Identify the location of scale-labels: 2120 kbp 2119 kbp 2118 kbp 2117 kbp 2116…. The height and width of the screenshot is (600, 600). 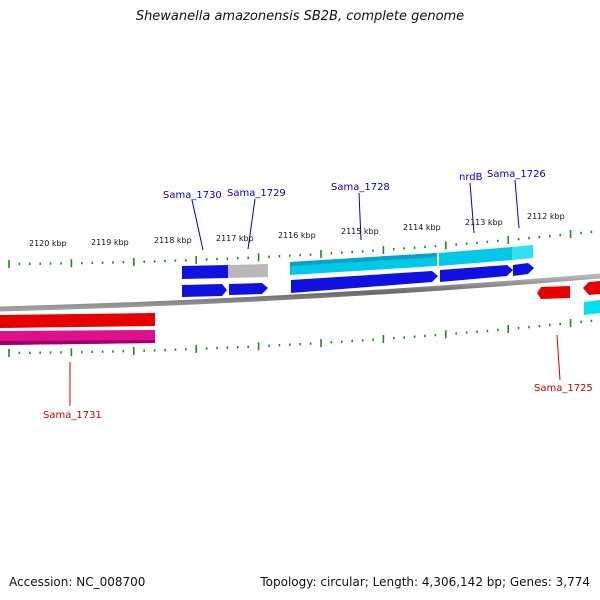
(297, 230).